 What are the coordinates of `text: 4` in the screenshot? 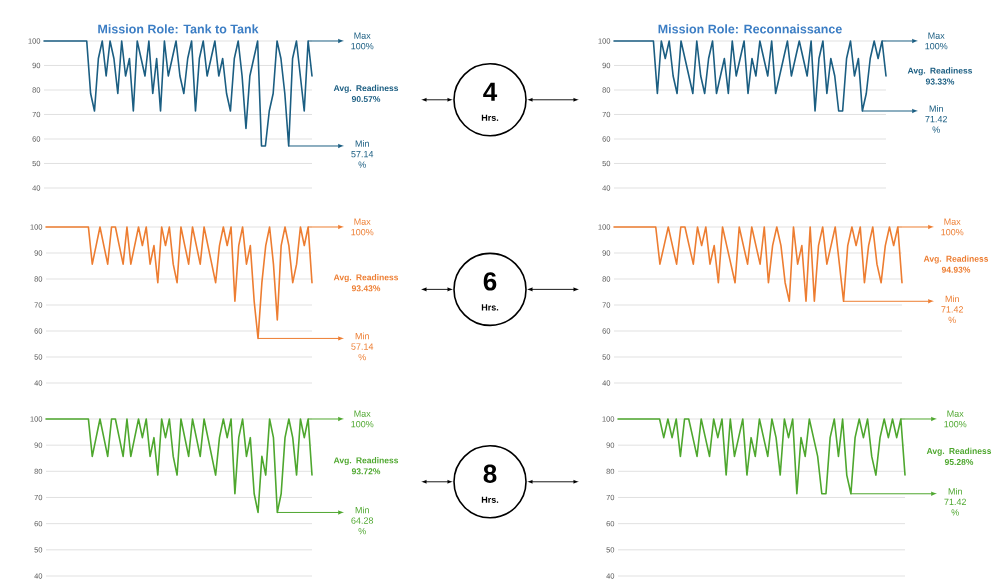 It's located at (490, 91).